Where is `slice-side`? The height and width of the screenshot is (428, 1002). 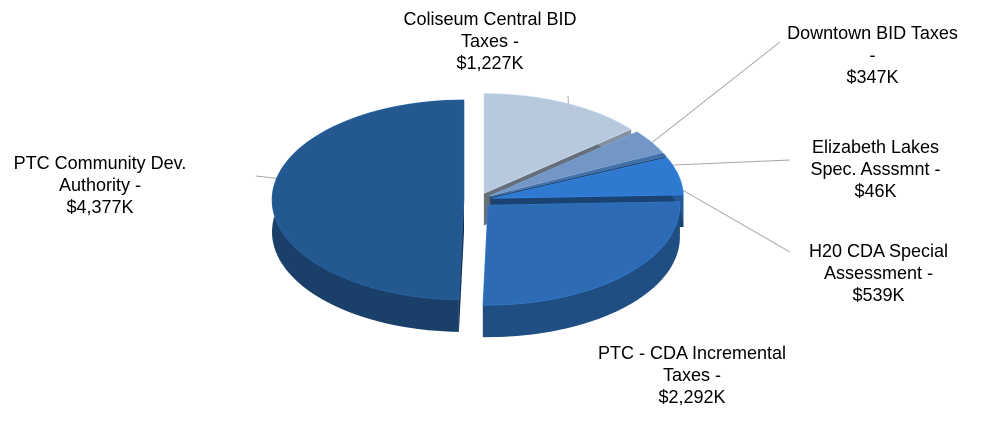 slice-side is located at coordinates (461, 265).